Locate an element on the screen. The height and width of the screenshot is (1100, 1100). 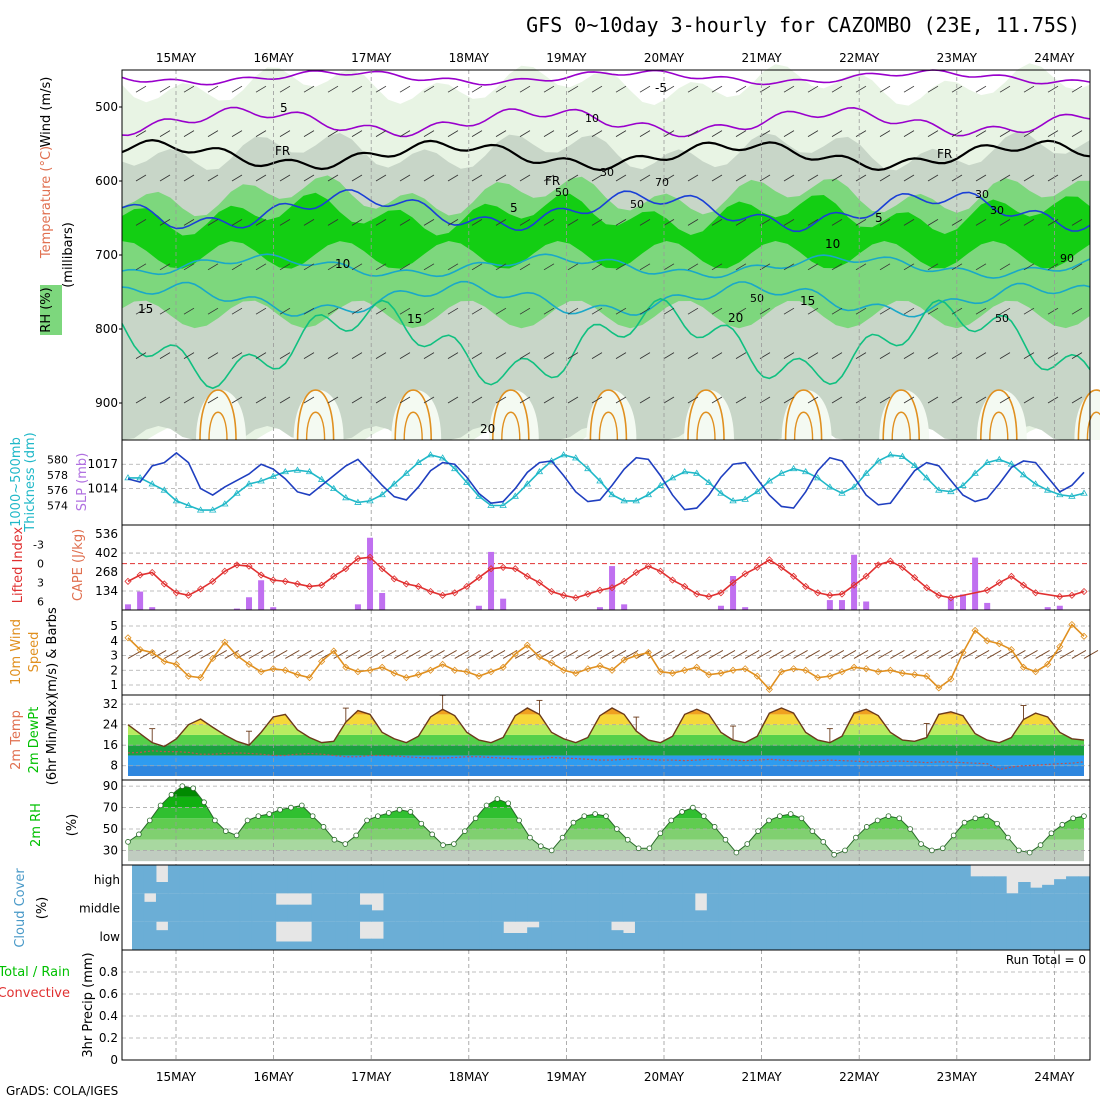
rh-tick-label: 70 is located at coordinates (110, 808).